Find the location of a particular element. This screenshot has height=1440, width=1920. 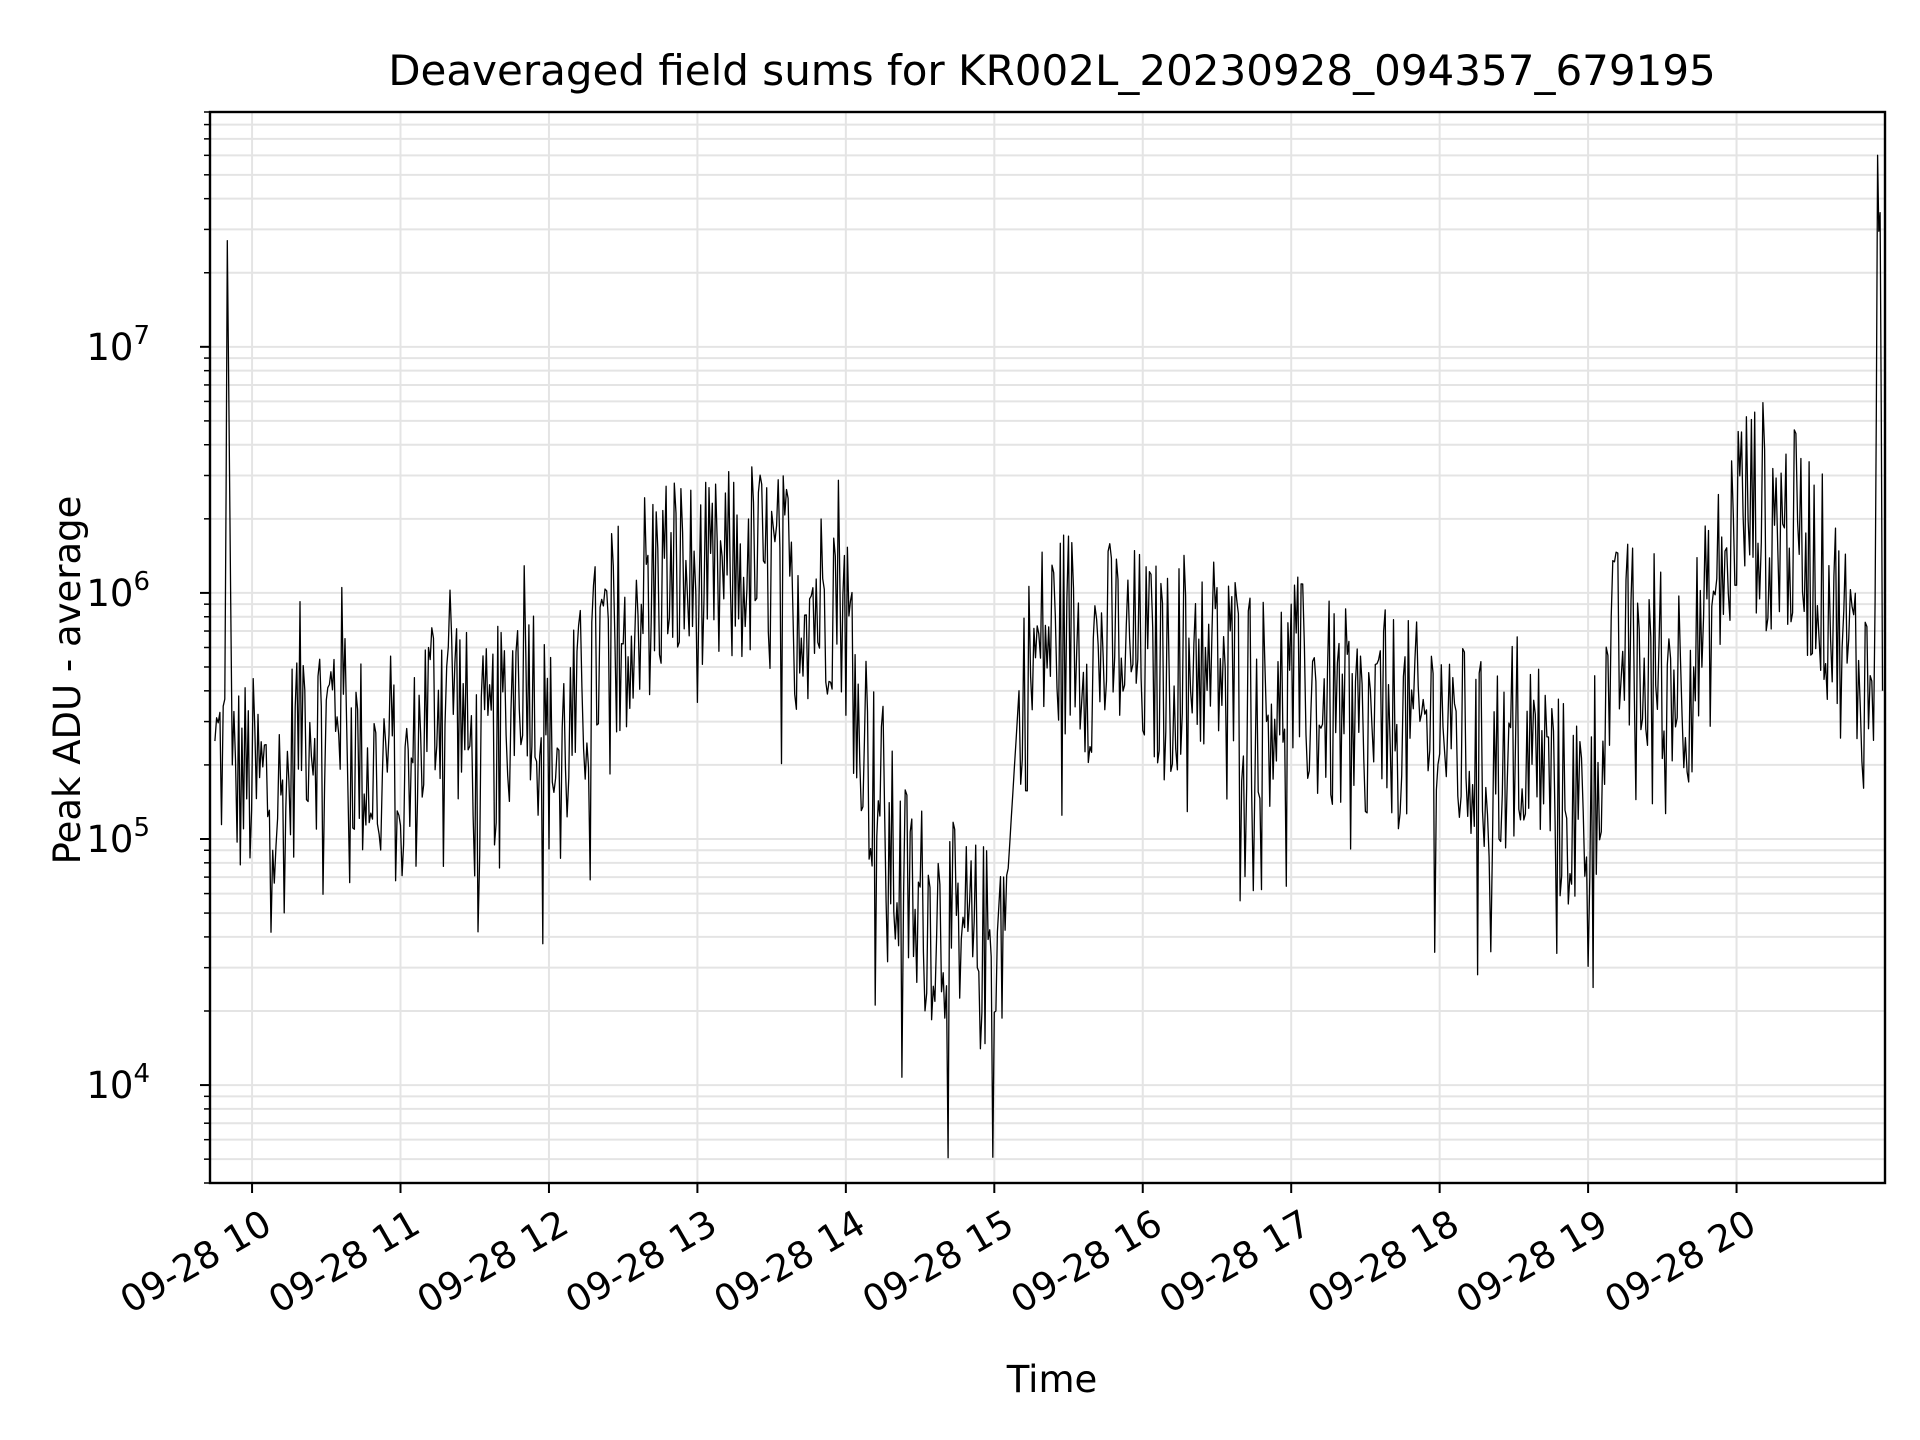

y-tick-label: 107 is located at coordinates (118, 345).